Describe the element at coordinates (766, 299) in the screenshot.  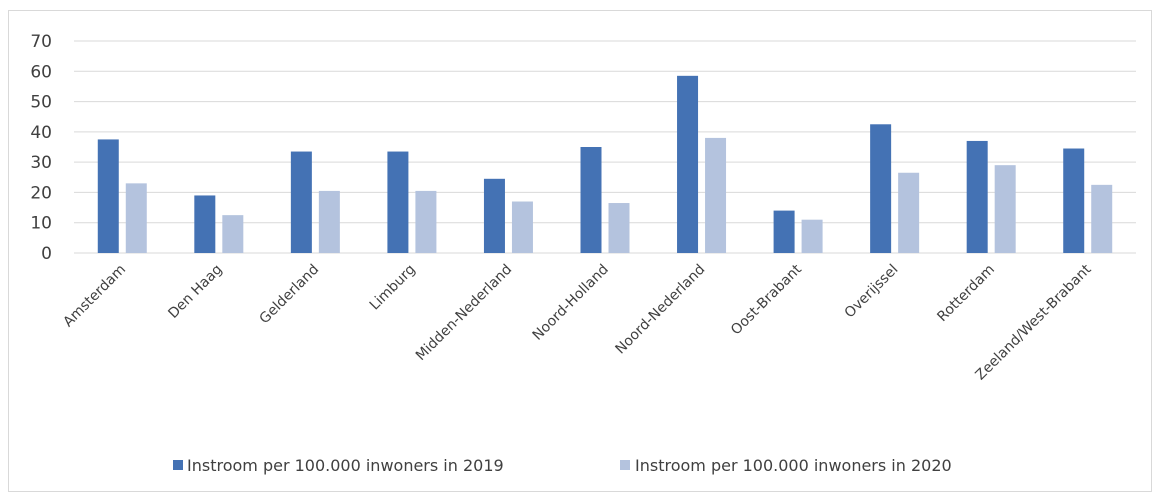
I see `x-tick-label: Oost-Brabant` at that location.